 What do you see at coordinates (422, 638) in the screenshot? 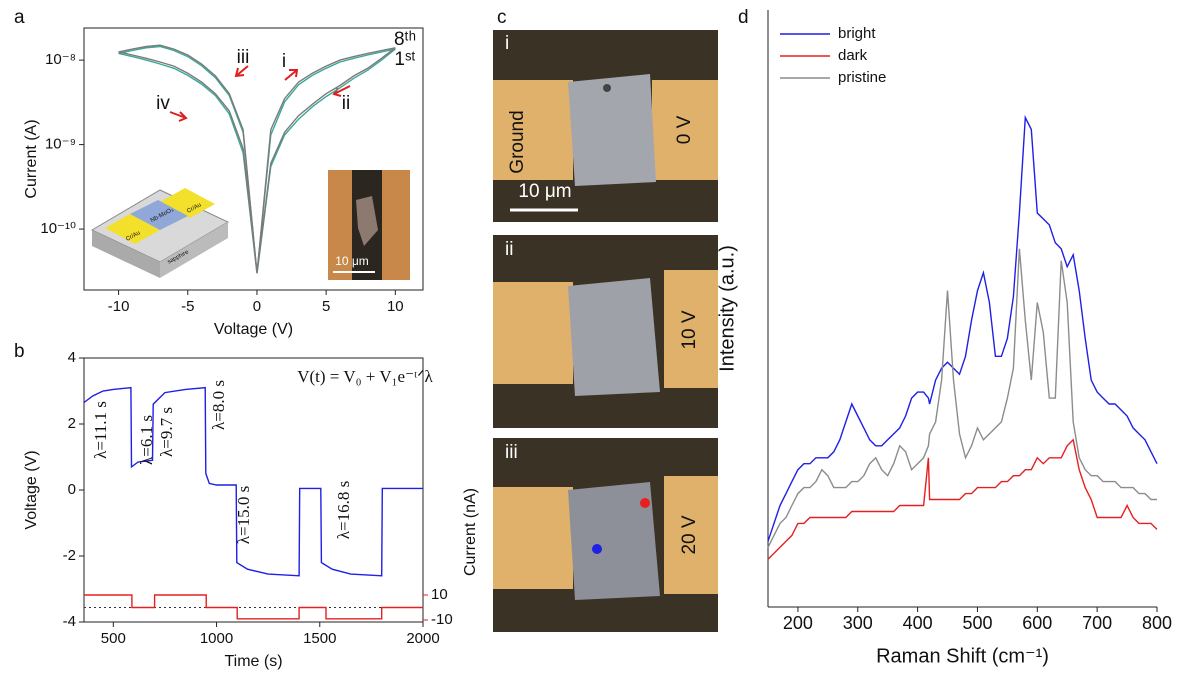
I see `x-tick-label: 2000` at bounding box center [422, 638].